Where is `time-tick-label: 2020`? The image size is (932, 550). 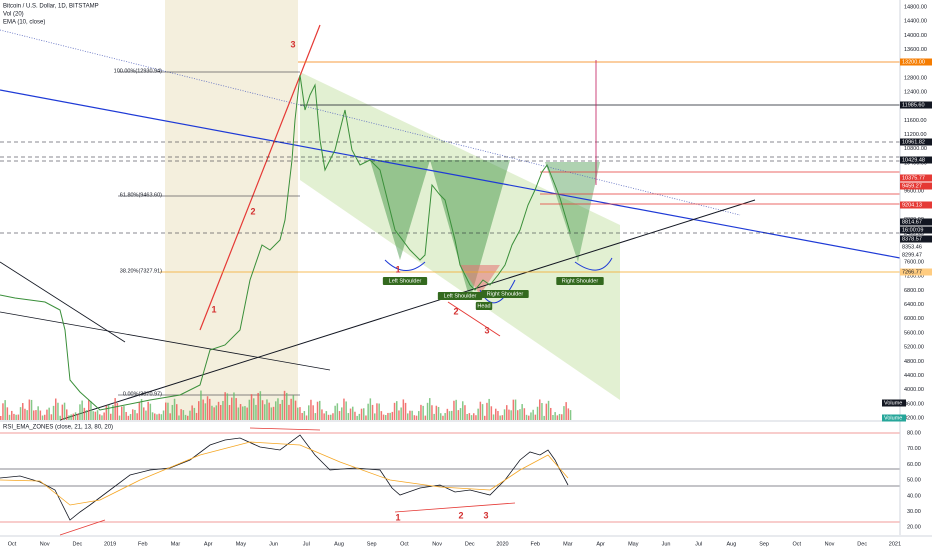 time-tick-label: 2020 is located at coordinates (502, 544).